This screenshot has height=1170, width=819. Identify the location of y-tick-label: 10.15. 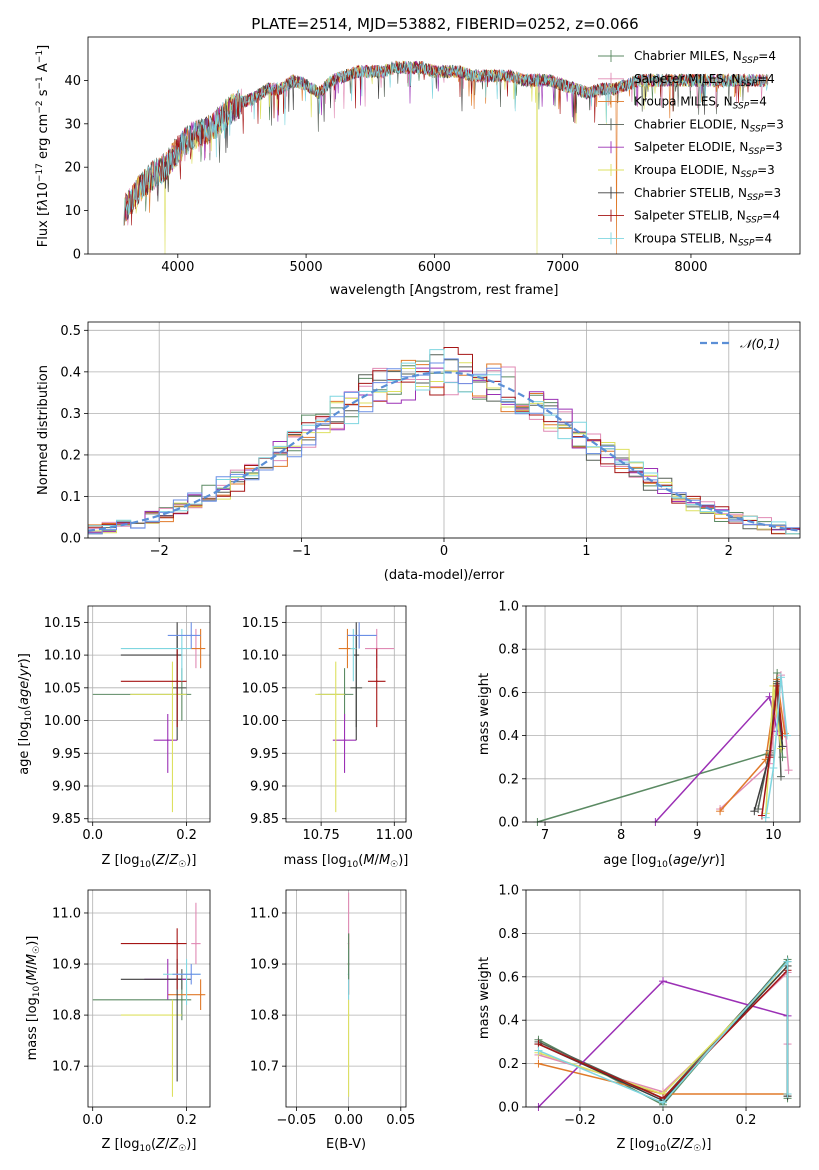
(260, 623).